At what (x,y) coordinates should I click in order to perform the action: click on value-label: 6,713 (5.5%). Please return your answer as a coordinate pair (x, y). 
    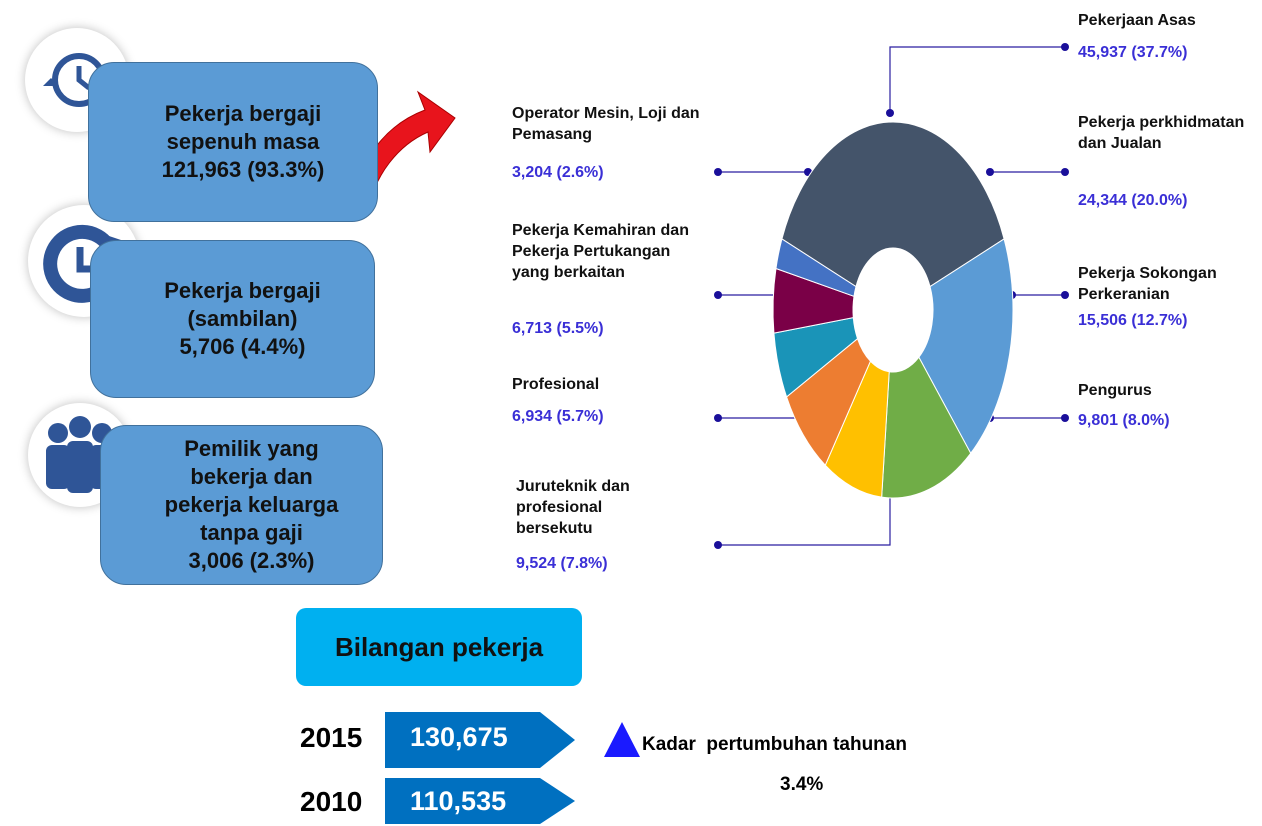
    Looking at the image, I should click on (558, 328).